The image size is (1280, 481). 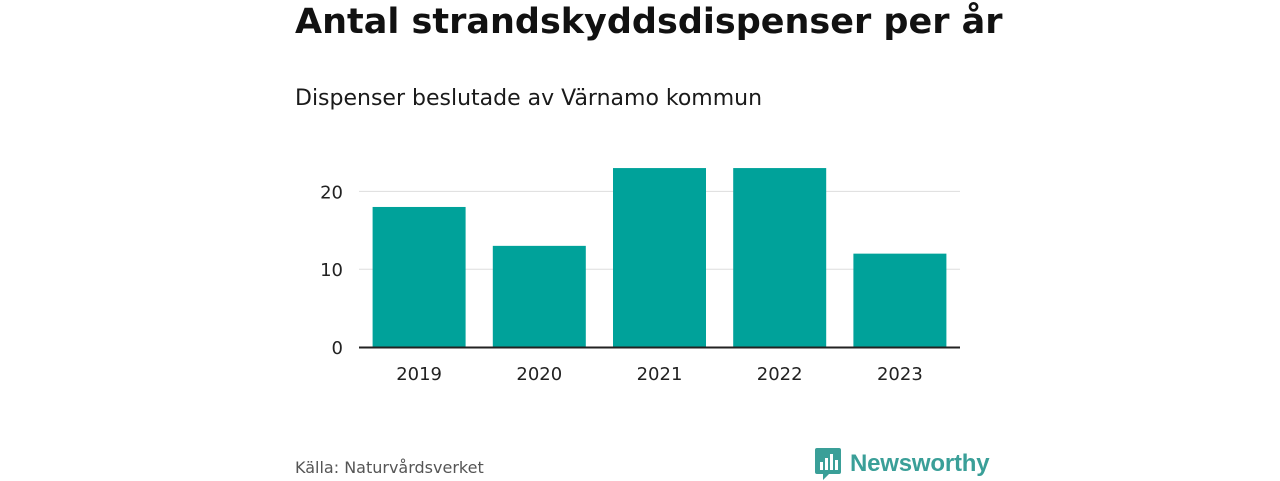 I want to click on brand-logo: Newsworthy, so click(x=902, y=464).